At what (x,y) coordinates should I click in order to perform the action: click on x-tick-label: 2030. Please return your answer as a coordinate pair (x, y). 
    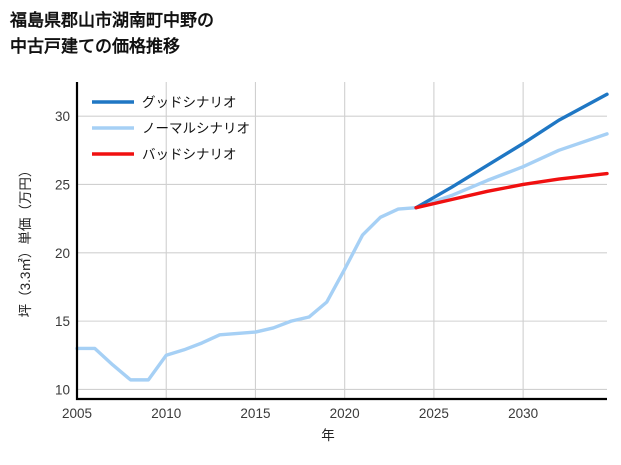
    Looking at the image, I should click on (523, 413).